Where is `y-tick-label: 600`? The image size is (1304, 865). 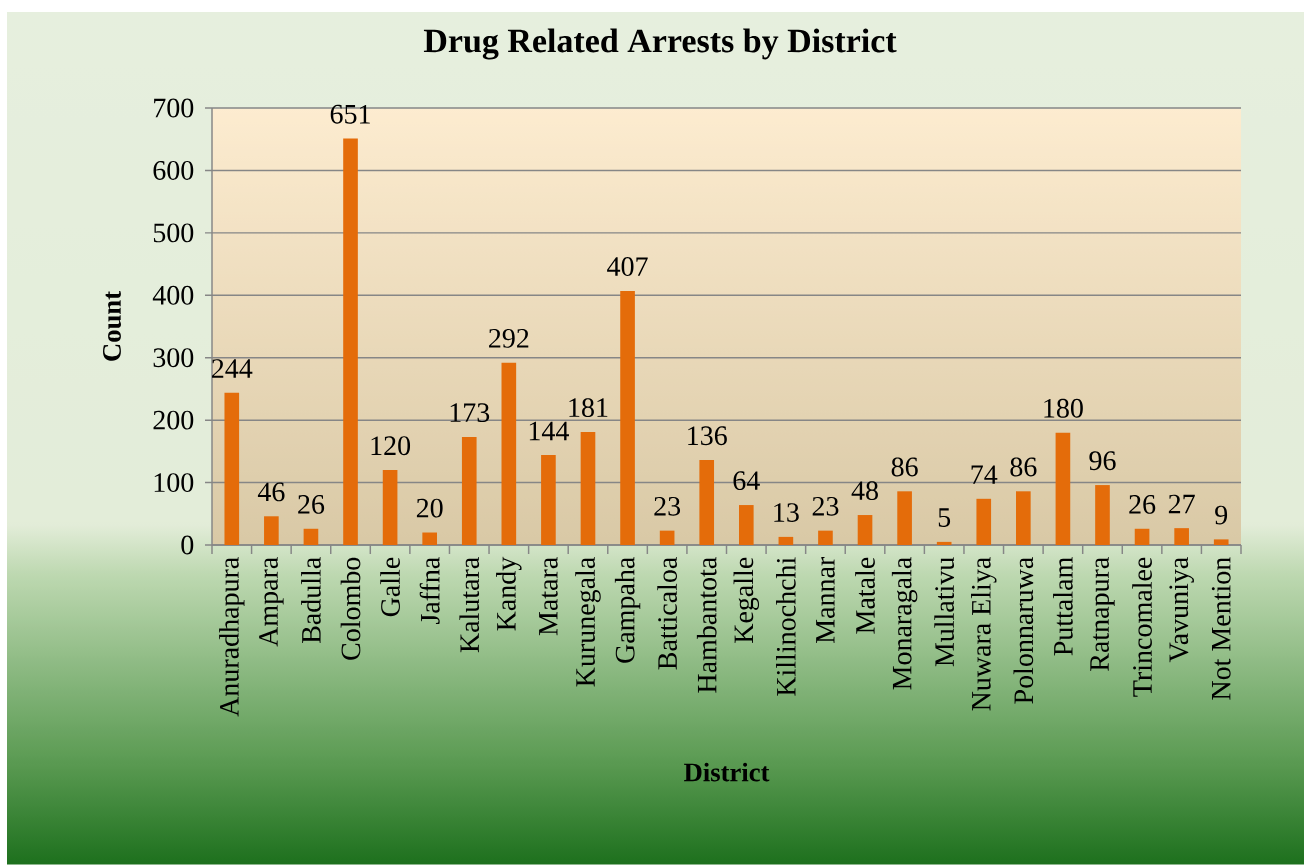 y-tick-label: 600 is located at coordinates (173, 170).